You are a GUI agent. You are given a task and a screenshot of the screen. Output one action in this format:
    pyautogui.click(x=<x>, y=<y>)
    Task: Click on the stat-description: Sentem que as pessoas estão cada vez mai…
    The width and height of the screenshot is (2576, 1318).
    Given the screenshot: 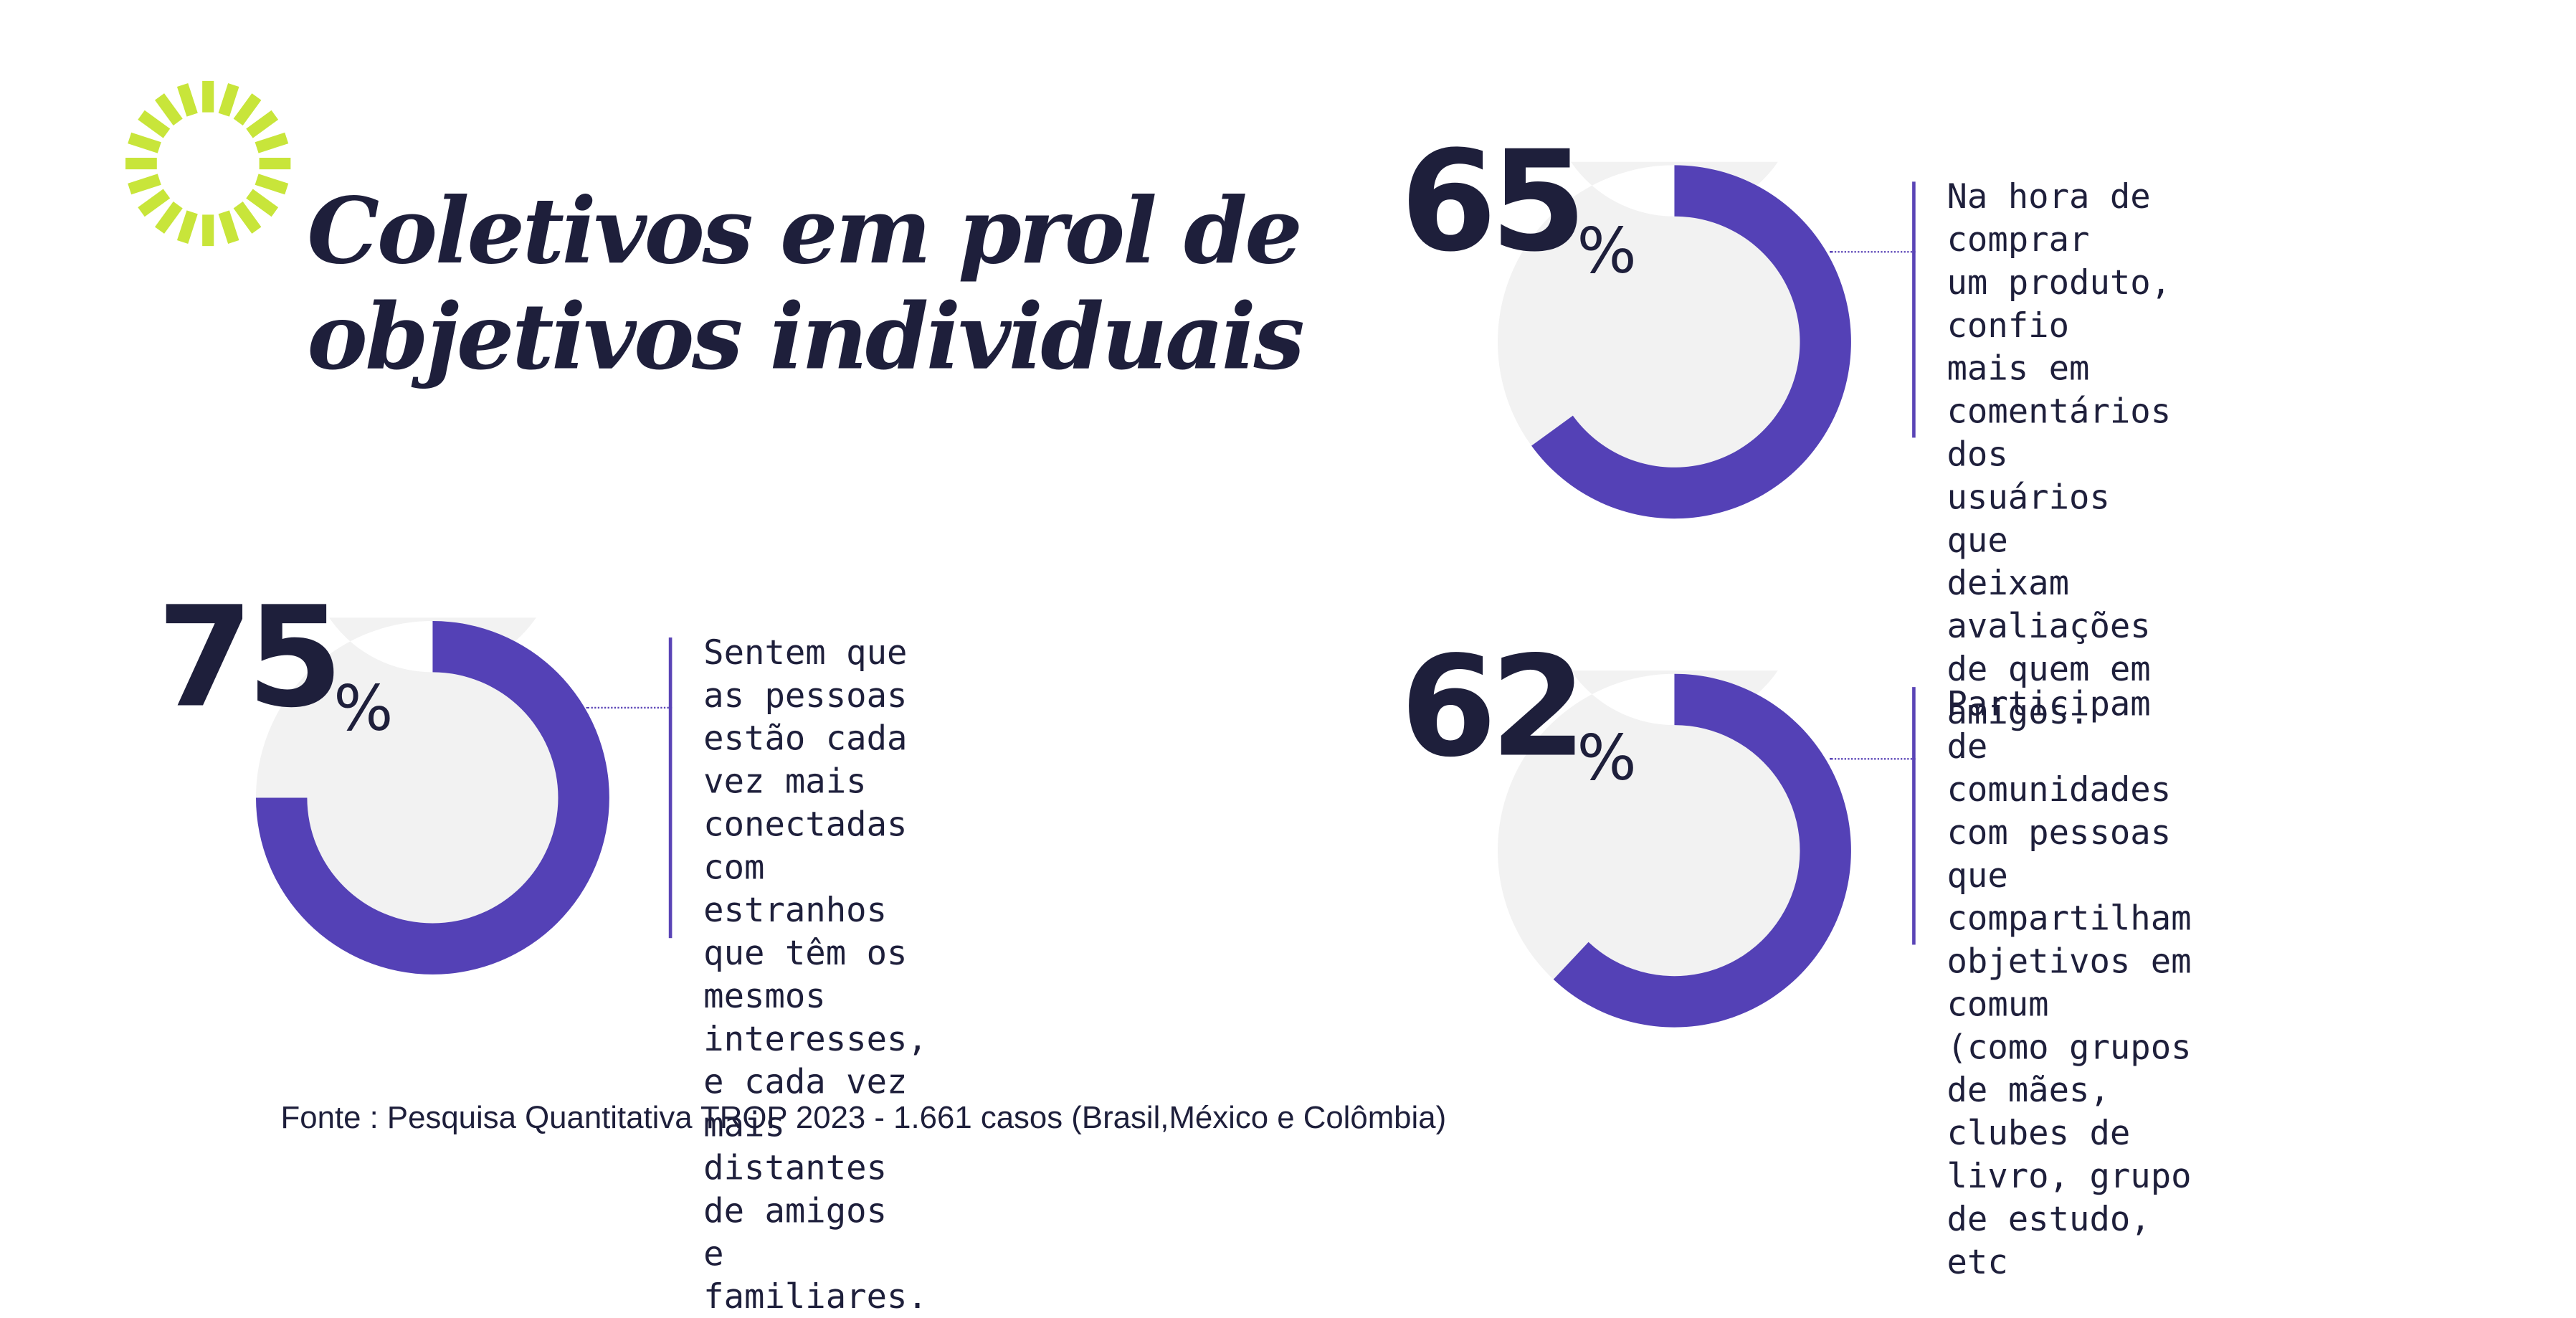 What is the action you would take?
    pyautogui.click(x=815, y=974)
    